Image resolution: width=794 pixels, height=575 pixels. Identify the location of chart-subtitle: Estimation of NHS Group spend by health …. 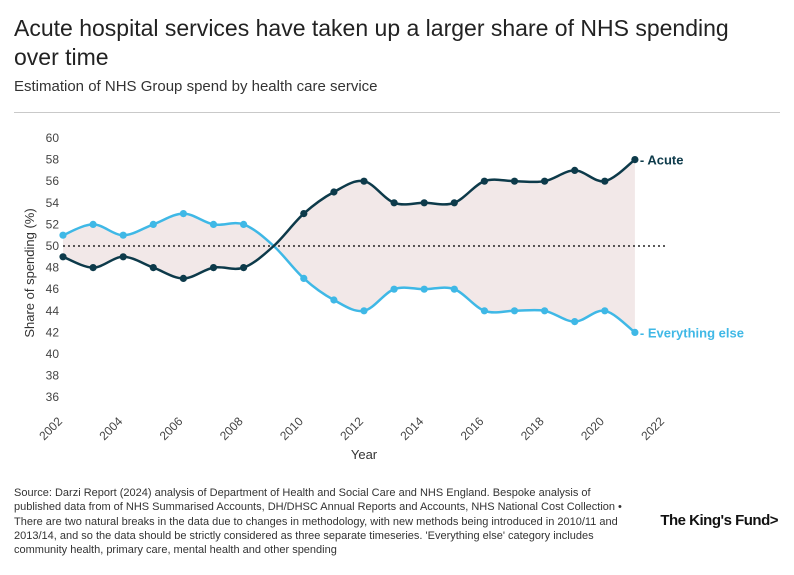
(196, 86).